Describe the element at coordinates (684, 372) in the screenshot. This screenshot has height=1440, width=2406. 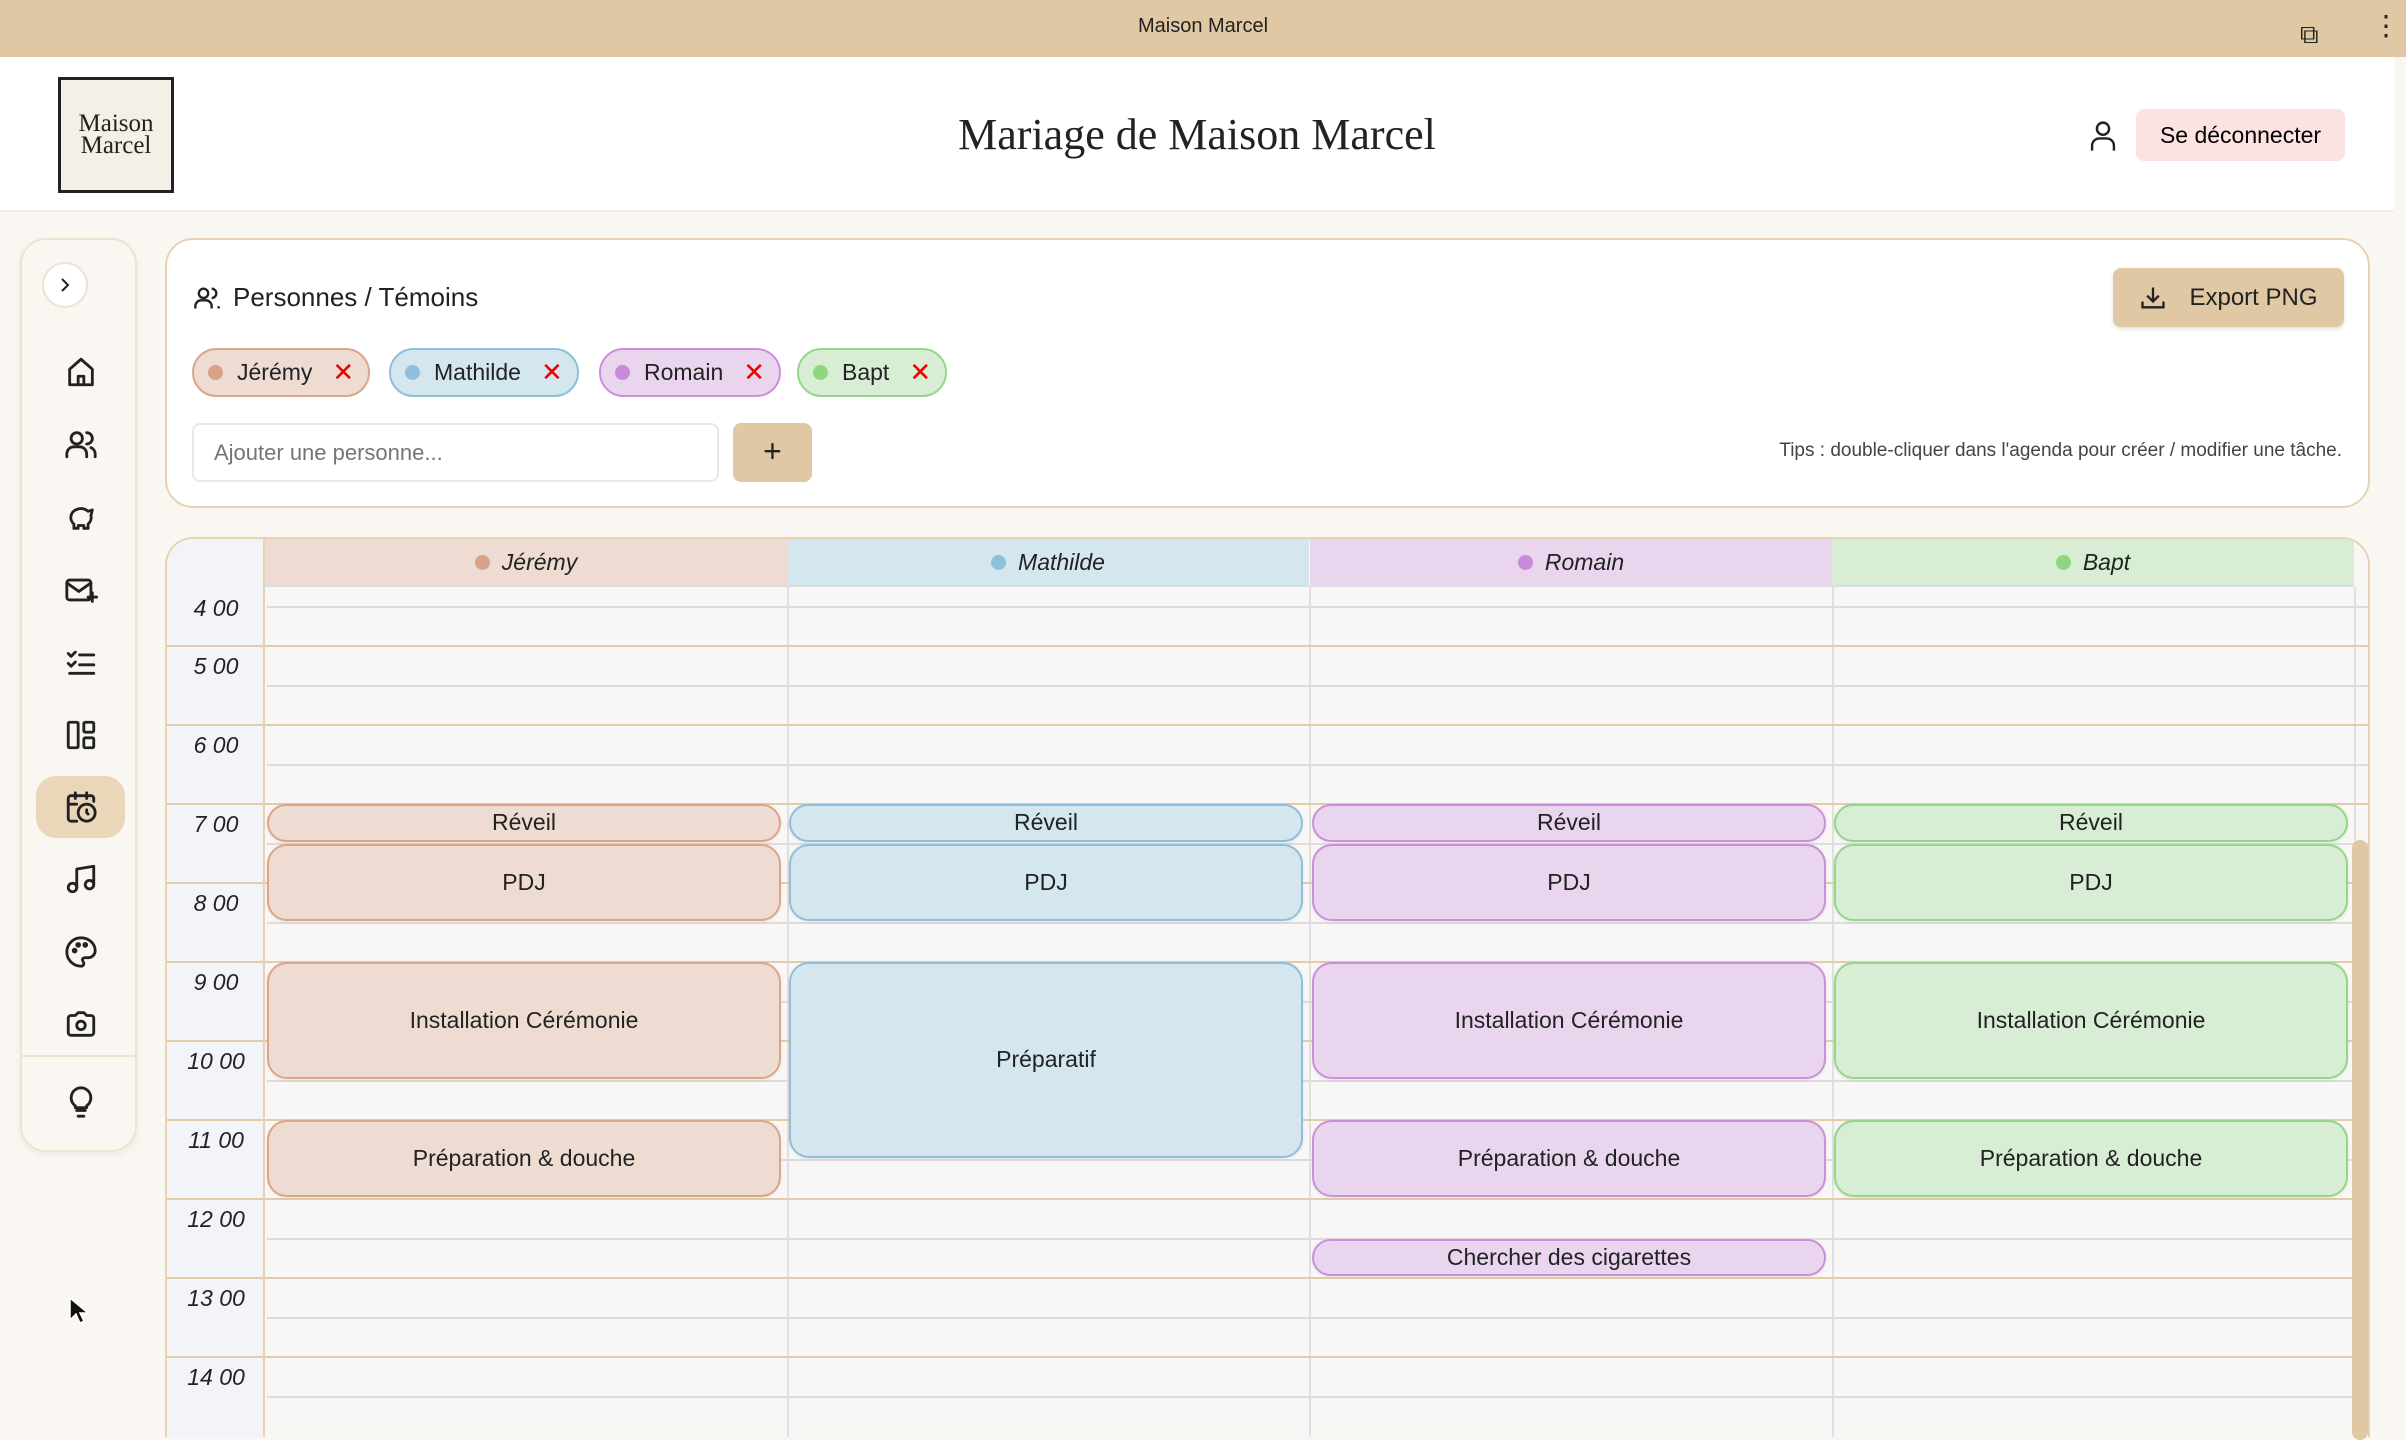
I see `person-name: Romain` at that location.